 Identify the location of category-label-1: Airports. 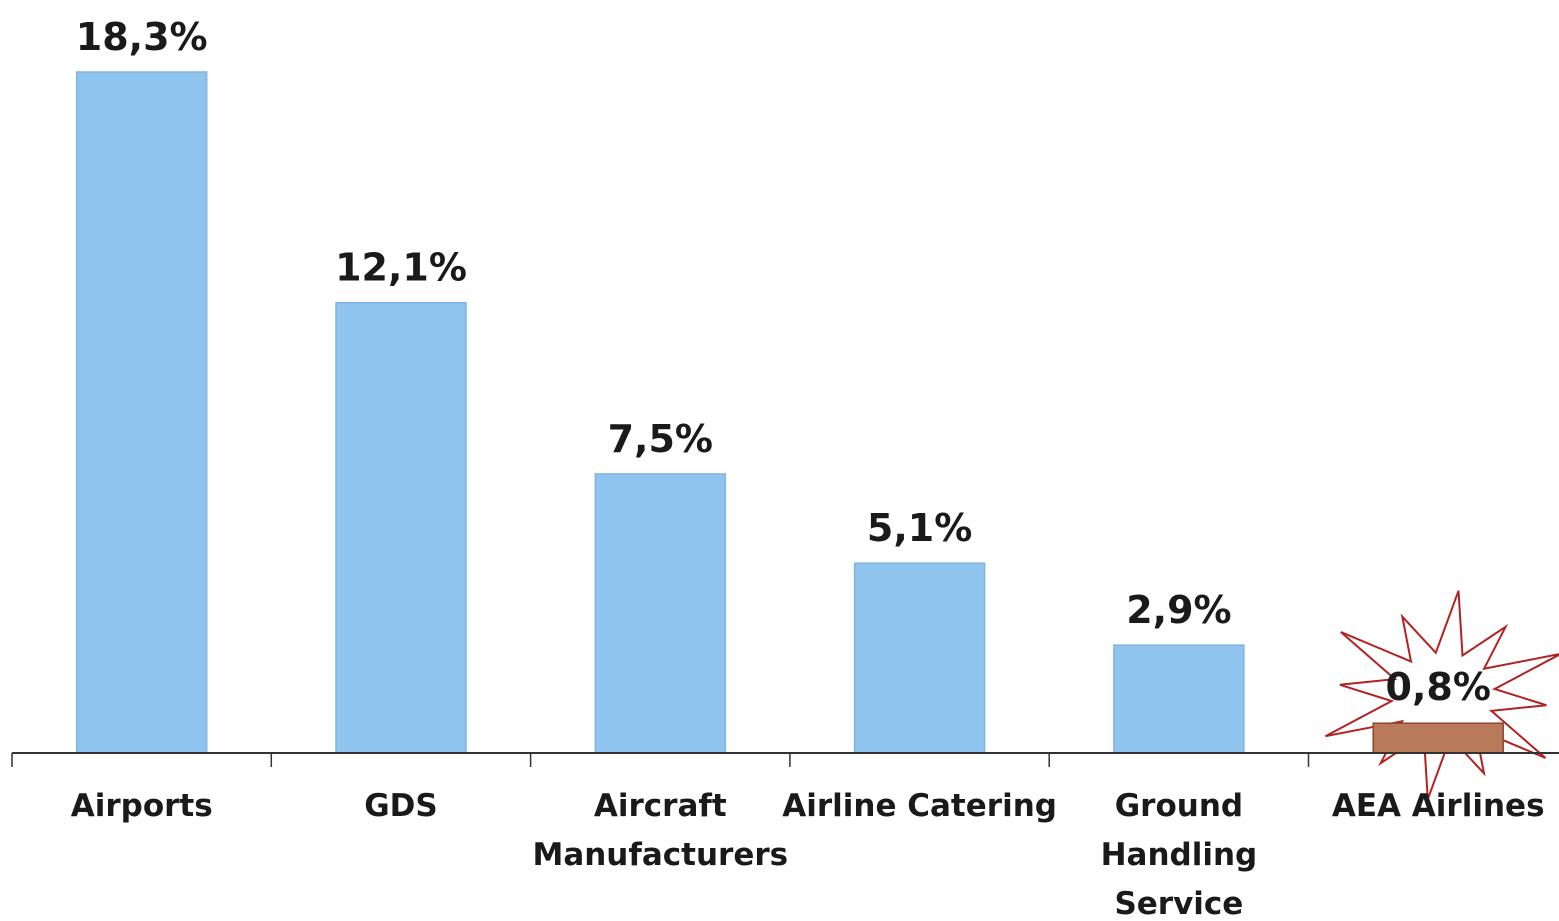
(142, 806).